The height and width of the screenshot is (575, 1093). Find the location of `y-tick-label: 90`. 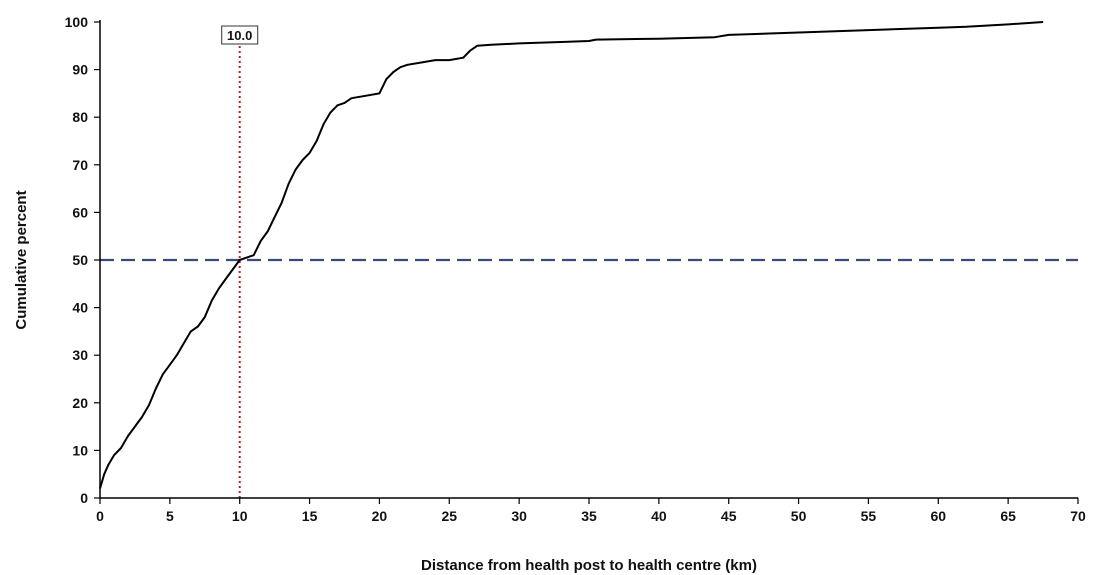

y-tick-label: 90 is located at coordinates (80, 70).